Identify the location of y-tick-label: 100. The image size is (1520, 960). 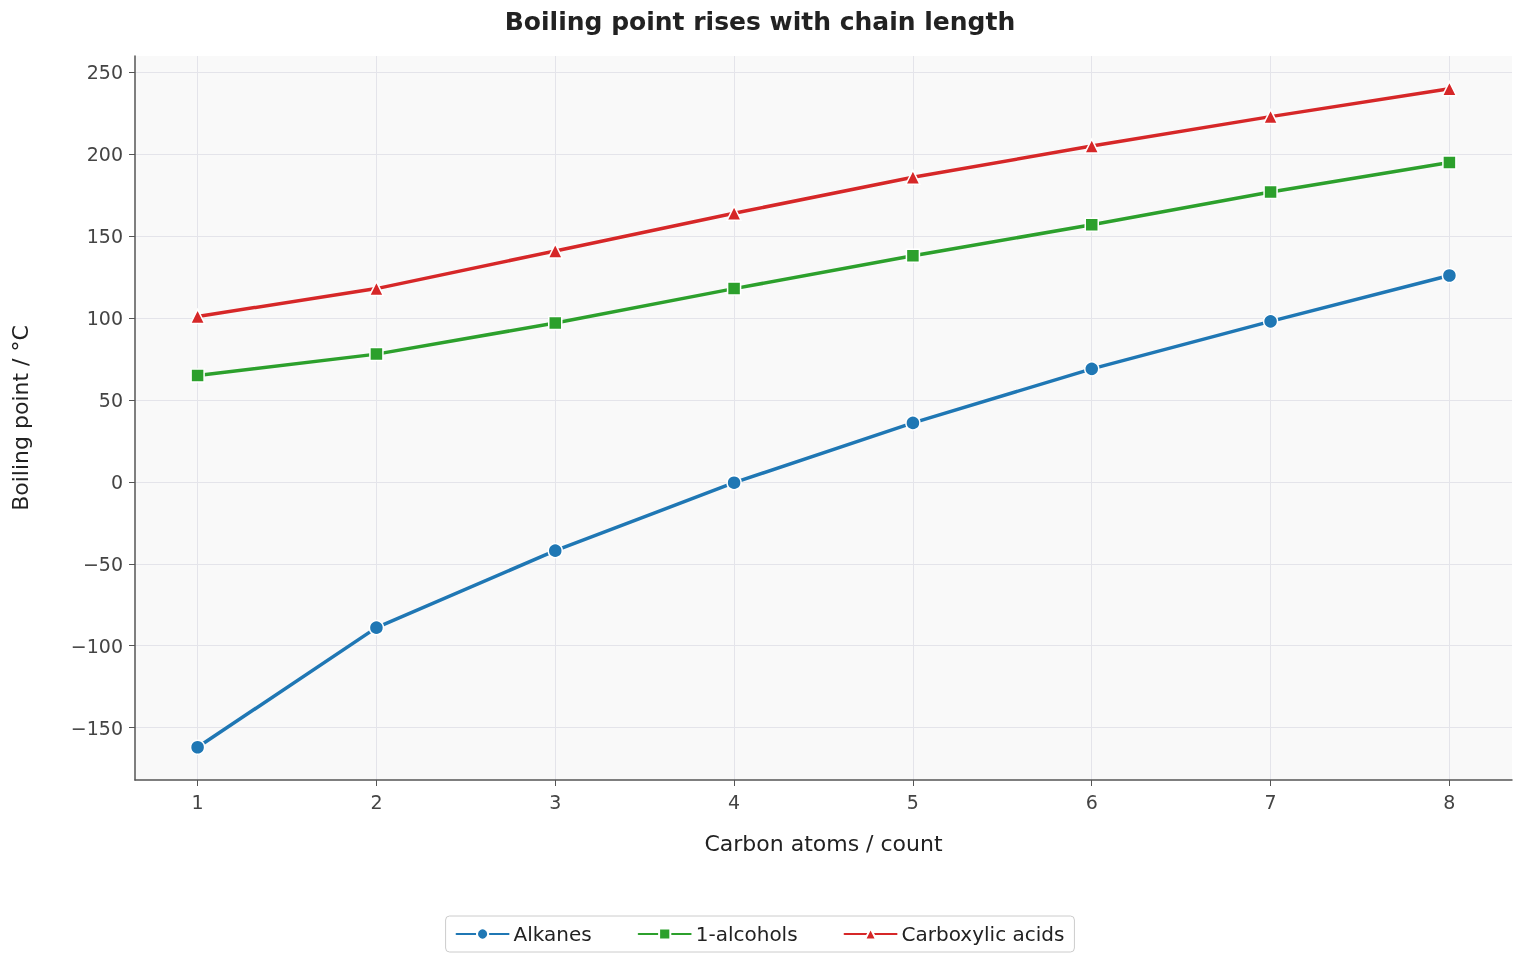
(104, 318).